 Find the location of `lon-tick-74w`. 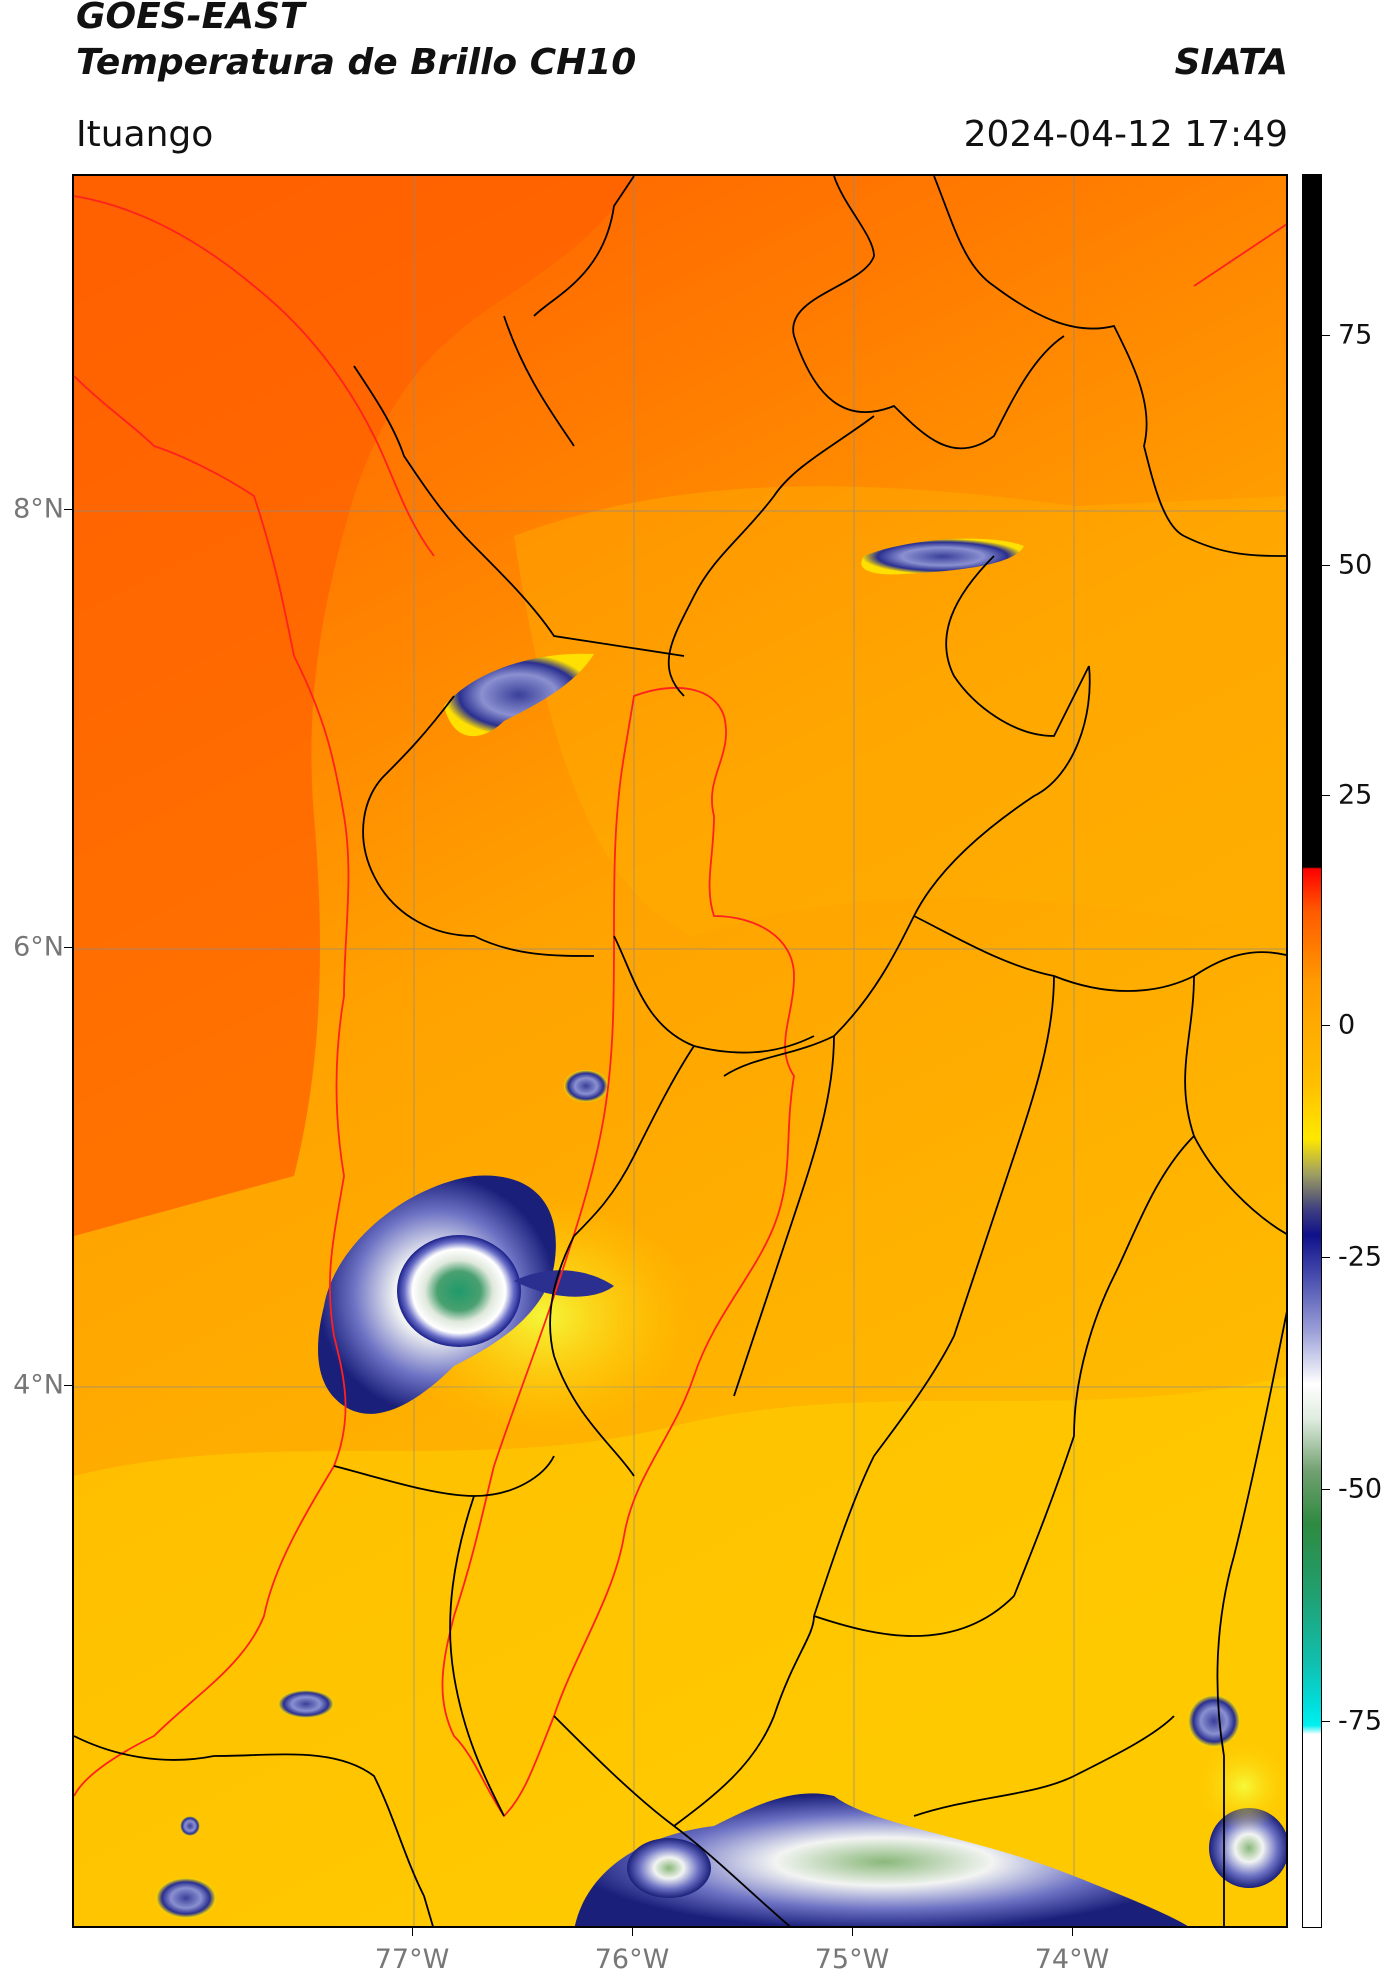

lon-tick-74w is located at coordinates (1072, 1932).